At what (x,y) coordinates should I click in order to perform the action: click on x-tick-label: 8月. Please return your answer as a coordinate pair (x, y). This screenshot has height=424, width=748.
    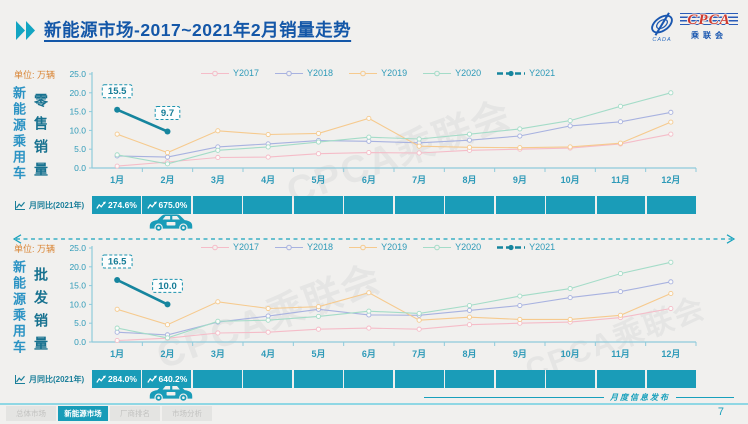
    Looking at the image, I should click on (469, 354).